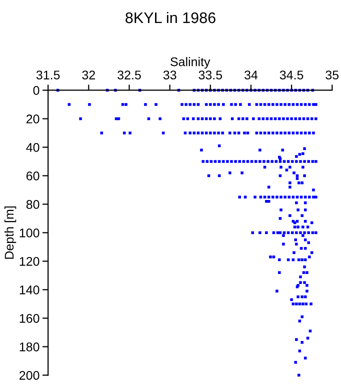 The image size is (341, 384). What do you see at coordinates (33, 119) in the screenshot?
I see `y-tick-label: 20` at bounding box center [33, 119].